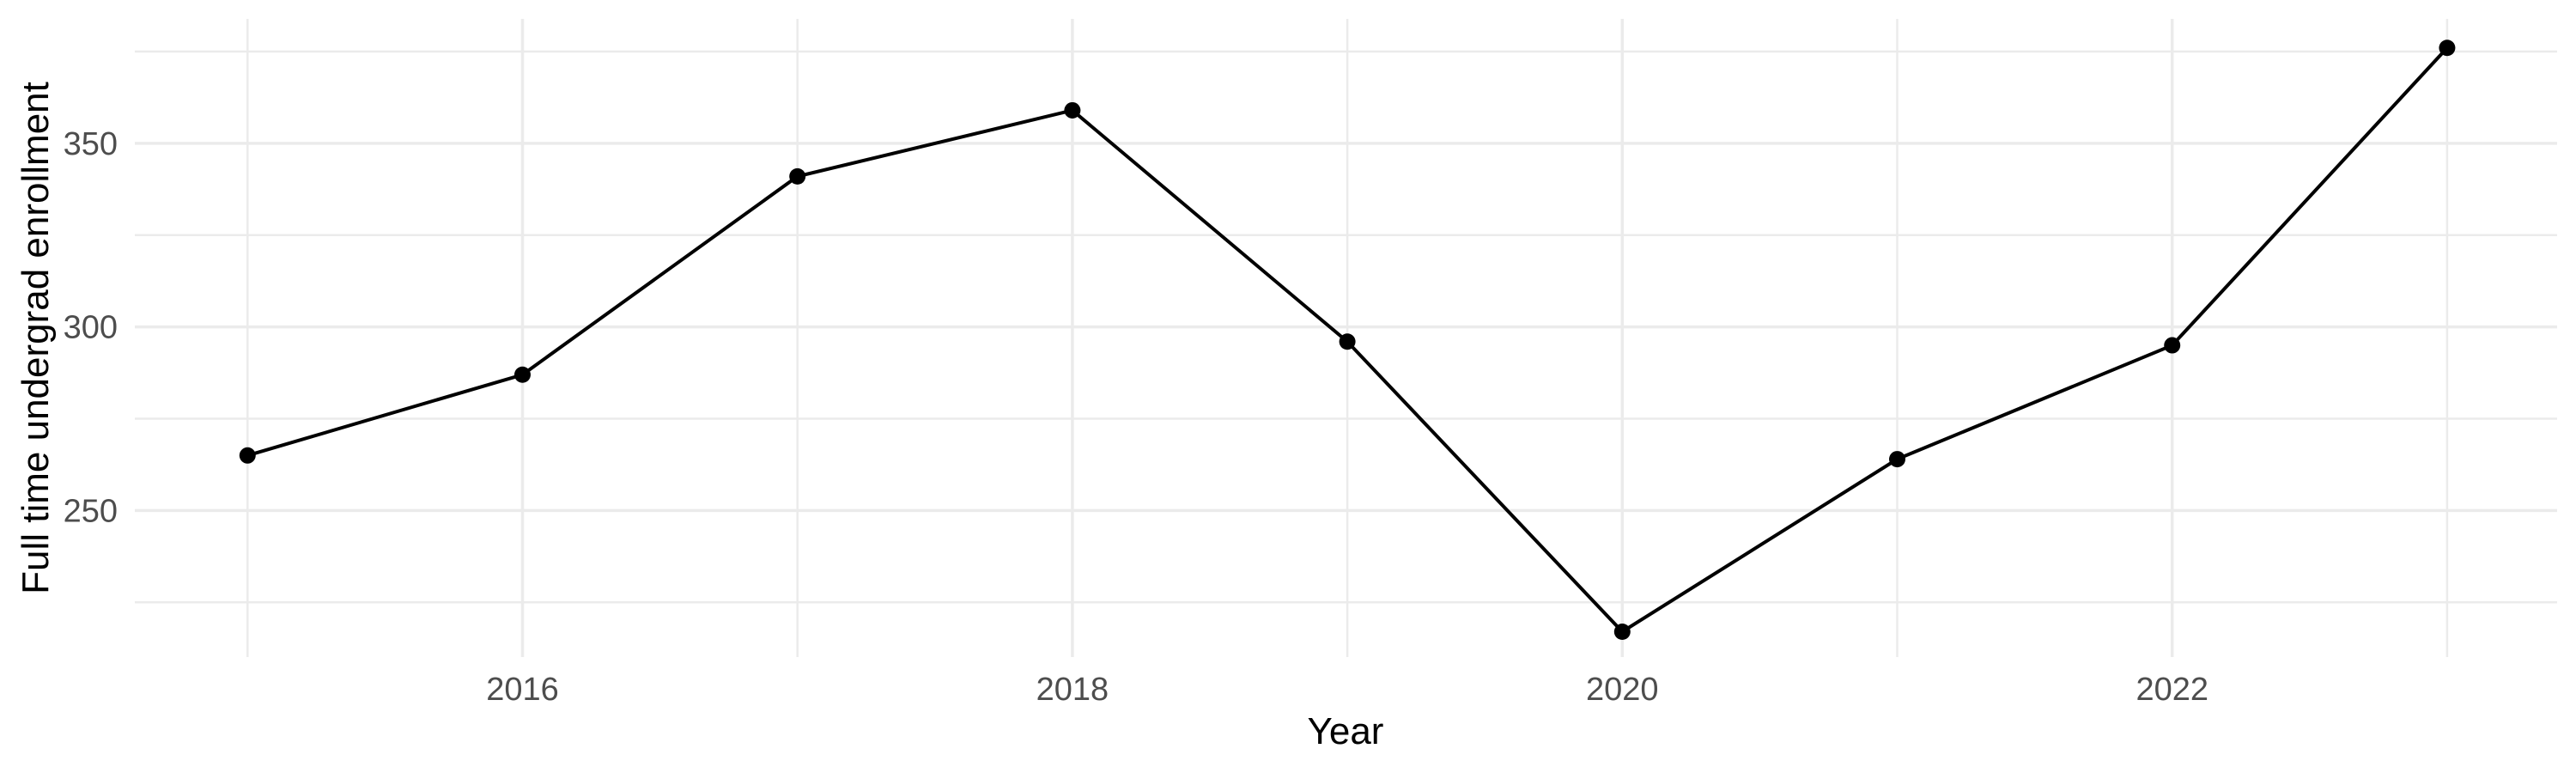 This screenshot has height=773, width=2576. I want to click on x-tick-label: 2016, so click(522, 690).